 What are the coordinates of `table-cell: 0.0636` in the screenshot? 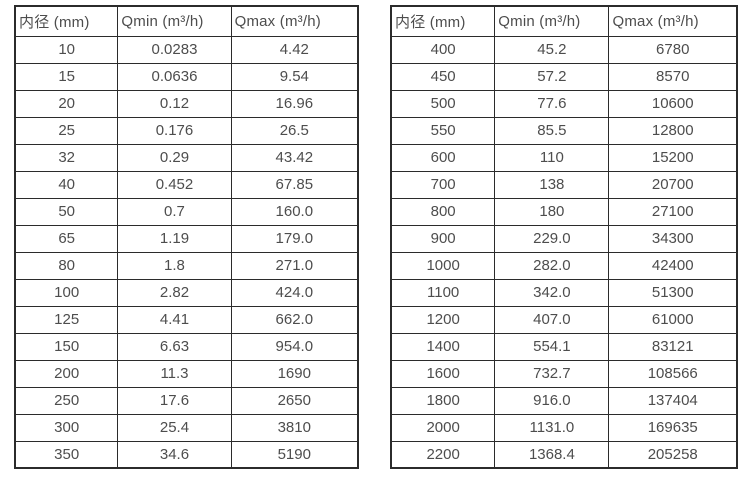 It's located at (174, 76).